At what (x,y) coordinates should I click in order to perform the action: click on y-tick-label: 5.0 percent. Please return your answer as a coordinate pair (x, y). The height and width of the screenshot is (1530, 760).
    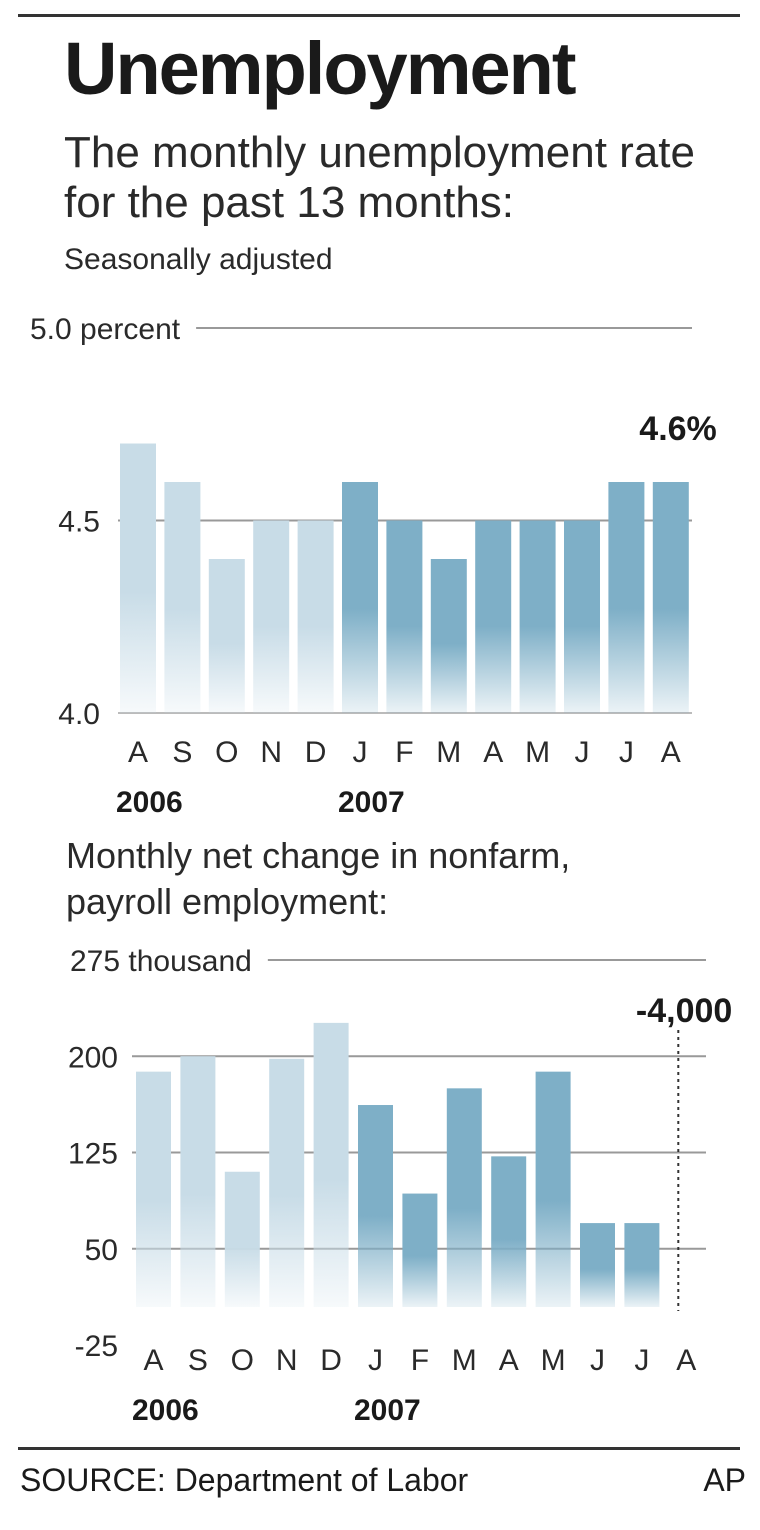
    Looking at the image, I should click on (105, 329).